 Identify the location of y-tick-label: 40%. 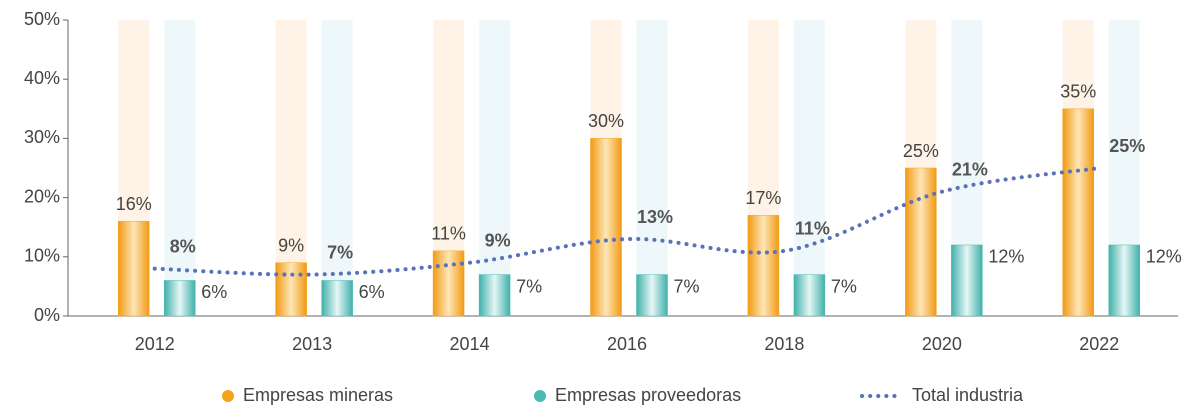
(42, 78).